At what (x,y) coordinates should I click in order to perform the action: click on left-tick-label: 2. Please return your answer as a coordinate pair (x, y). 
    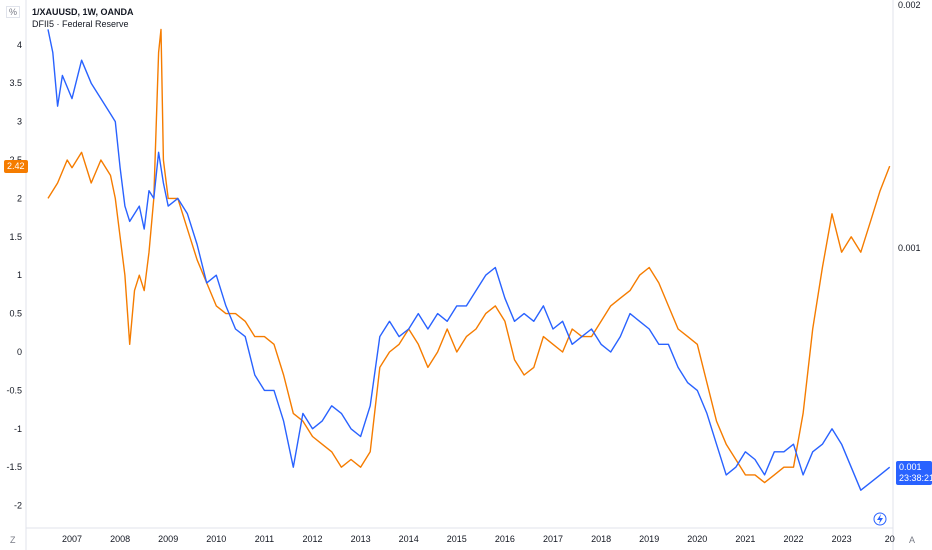
    Looking at the image, I should click on (19, 198).